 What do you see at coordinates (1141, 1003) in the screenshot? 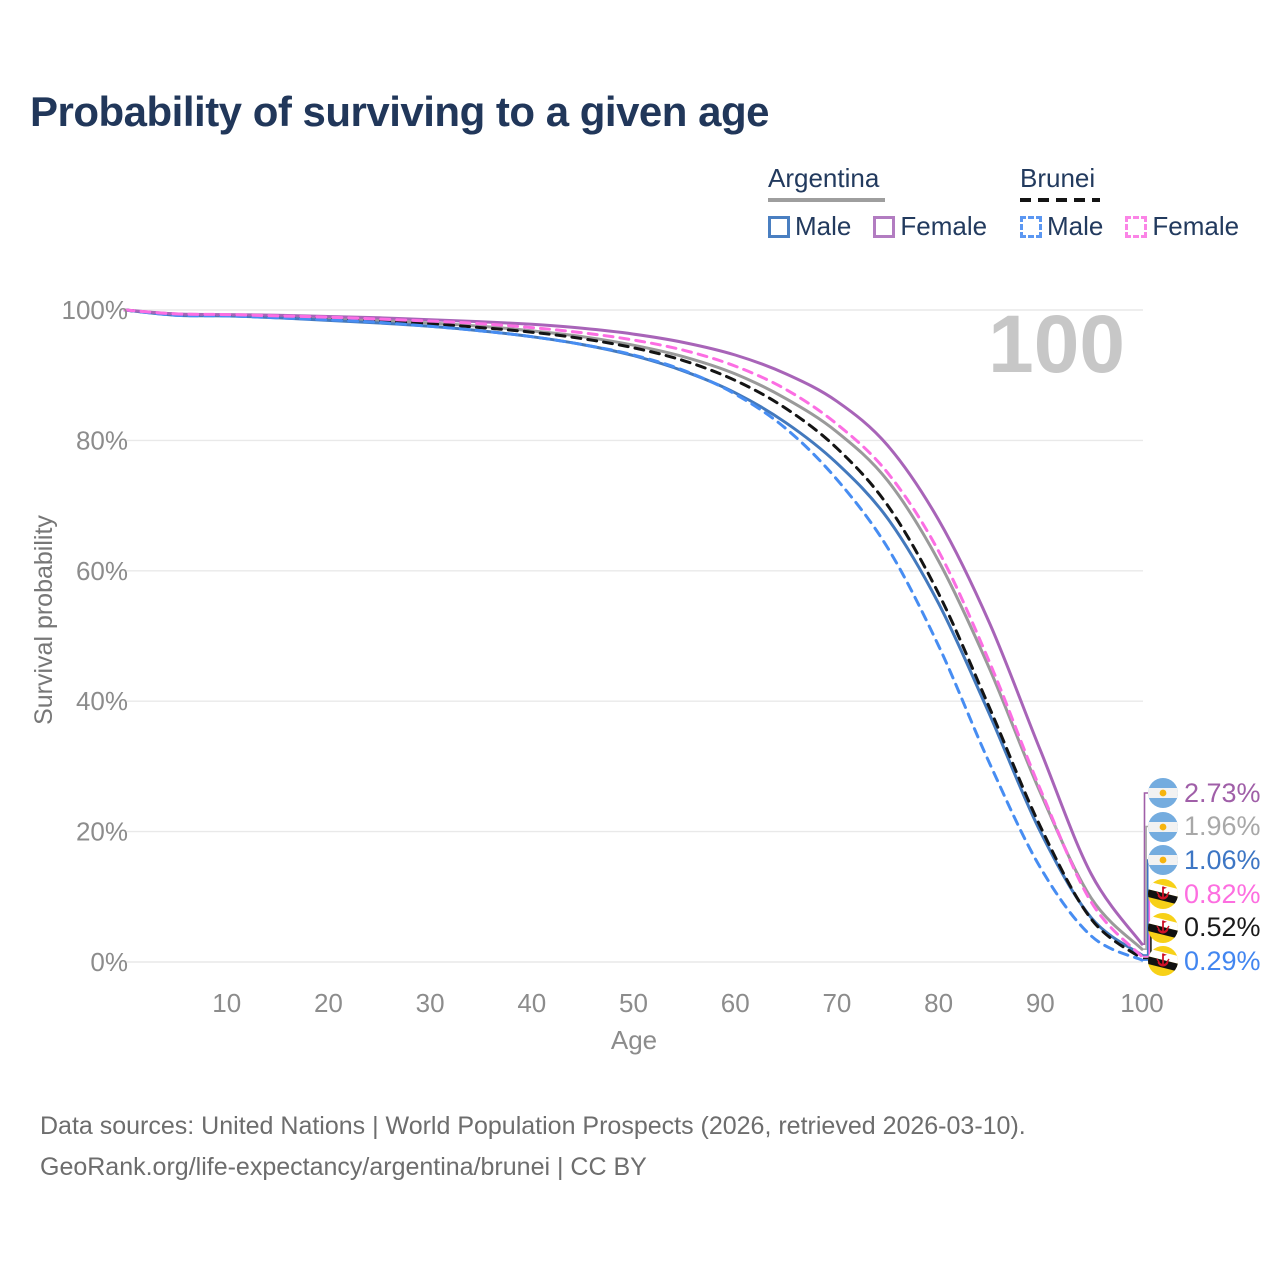
I see `x-tick-label: 100` at bounding box center [1141, 1003].